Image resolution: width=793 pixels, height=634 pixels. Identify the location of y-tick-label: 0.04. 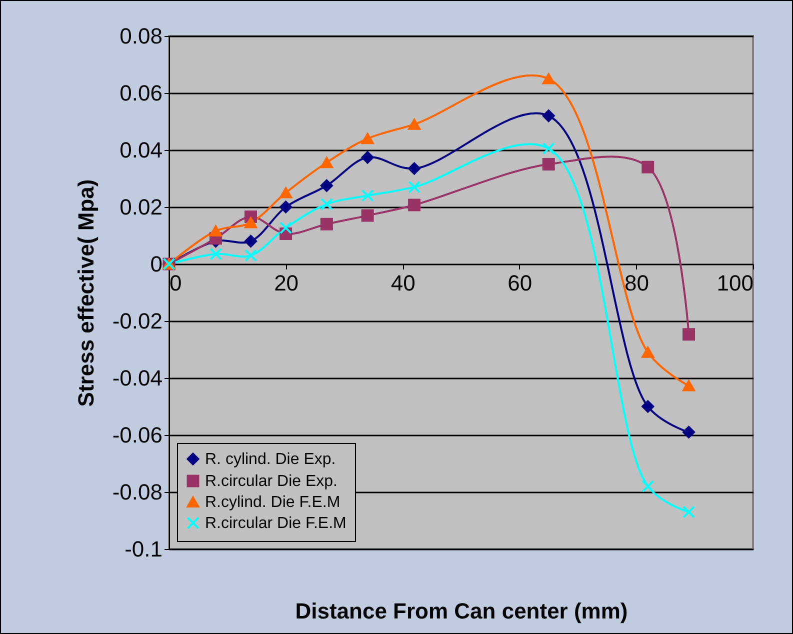
(141, 150).